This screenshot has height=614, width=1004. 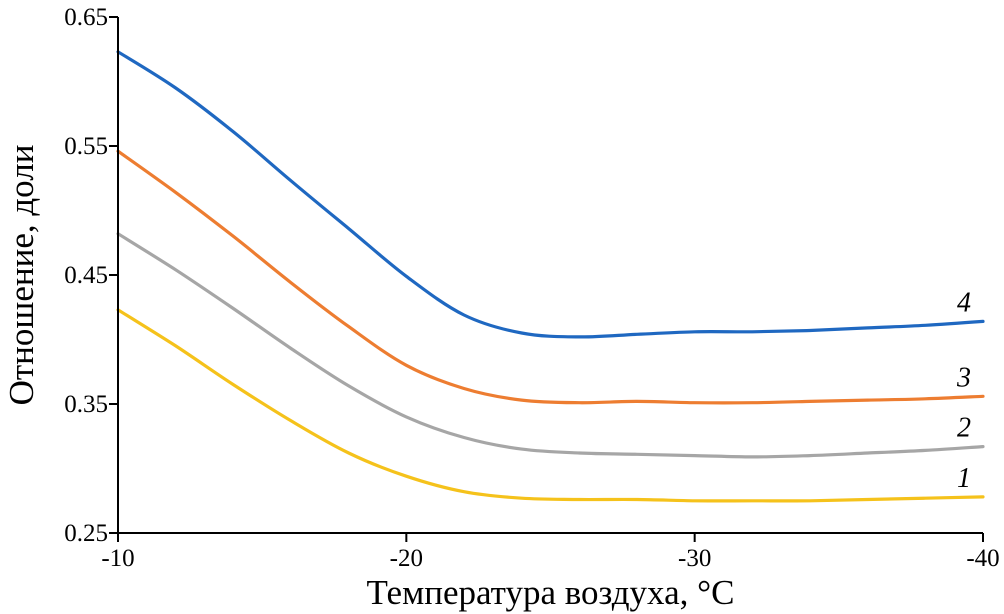 I want to click on x-tick-label: -10, so click(x=117, y=558).